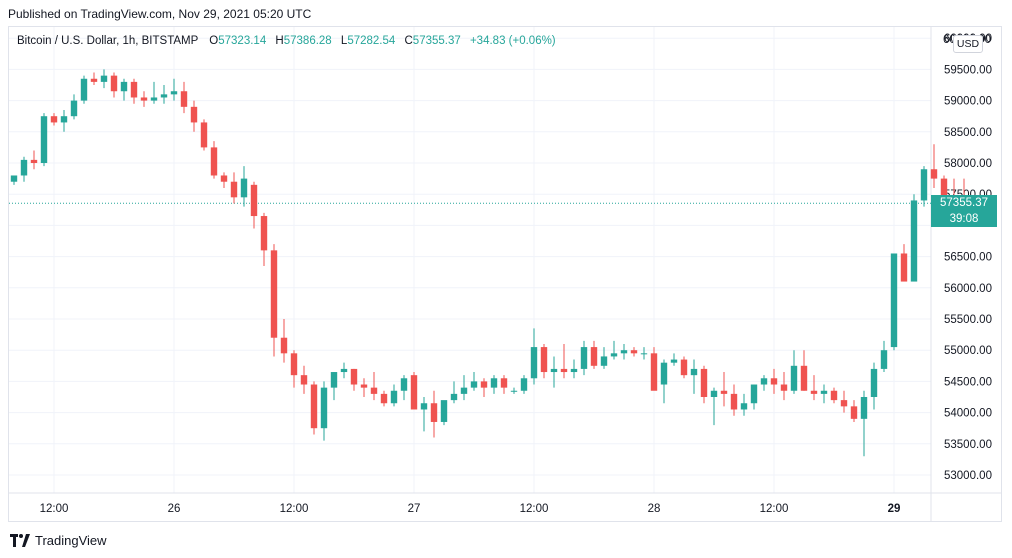 This screenshot has width=1012, height=558. Describe the element at coordinates (654, 509) in the screenshot. I see `x-tick-label: 28` at that location.